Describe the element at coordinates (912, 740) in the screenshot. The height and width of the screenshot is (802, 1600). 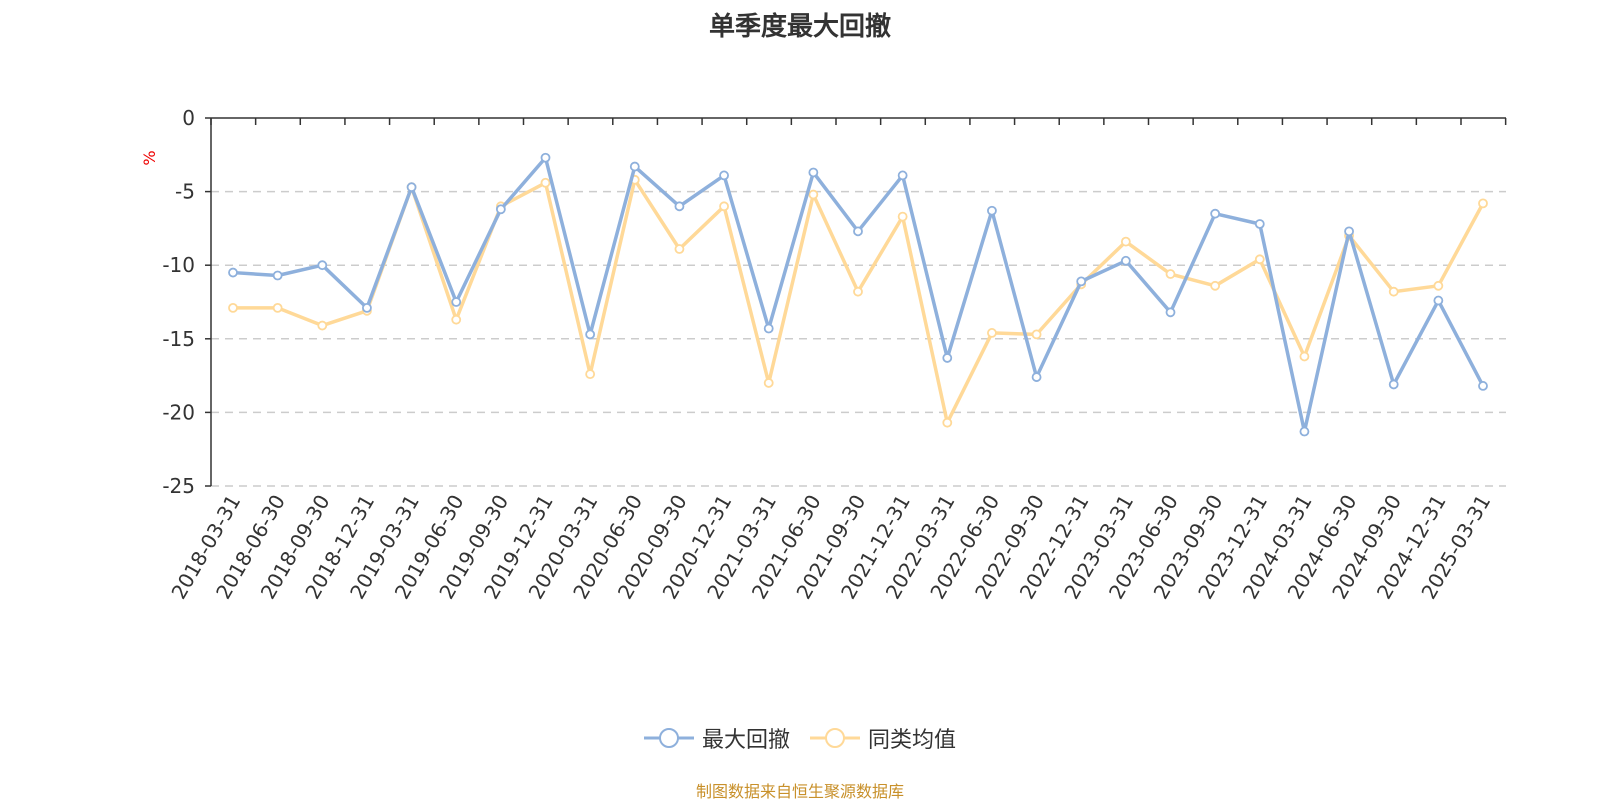
I see `legend-label: 同类均值` at that location.